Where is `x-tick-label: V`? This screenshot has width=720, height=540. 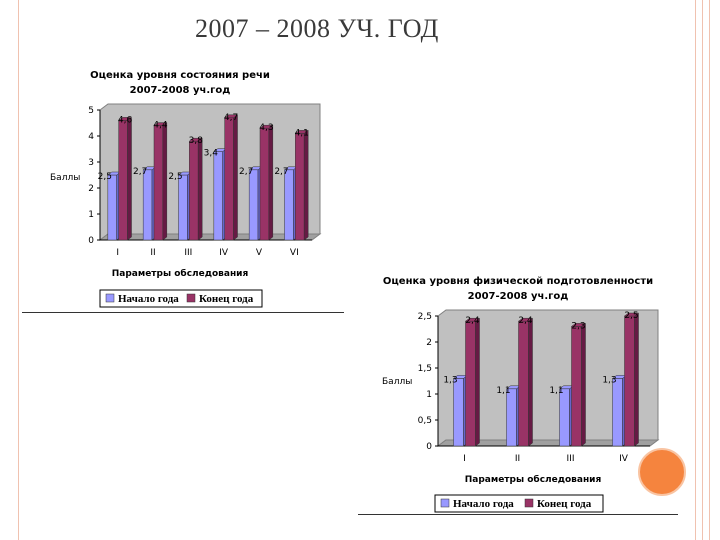 x-tick-label: V is located at coordinates (259, 253).